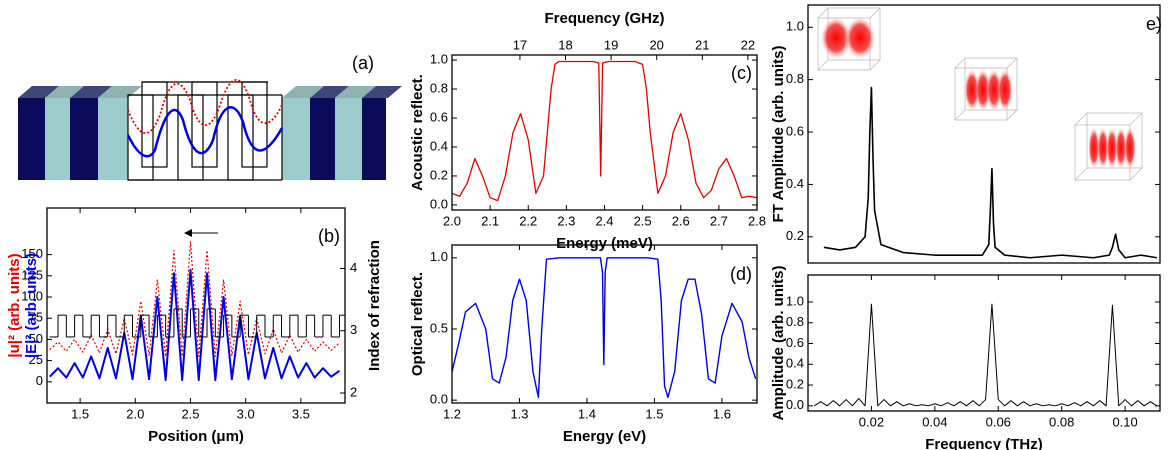  What do you see at coordinates (439, 327) in the screenshot?
I see `y-tick-label: 0.5` at bounding box center [439, 327].